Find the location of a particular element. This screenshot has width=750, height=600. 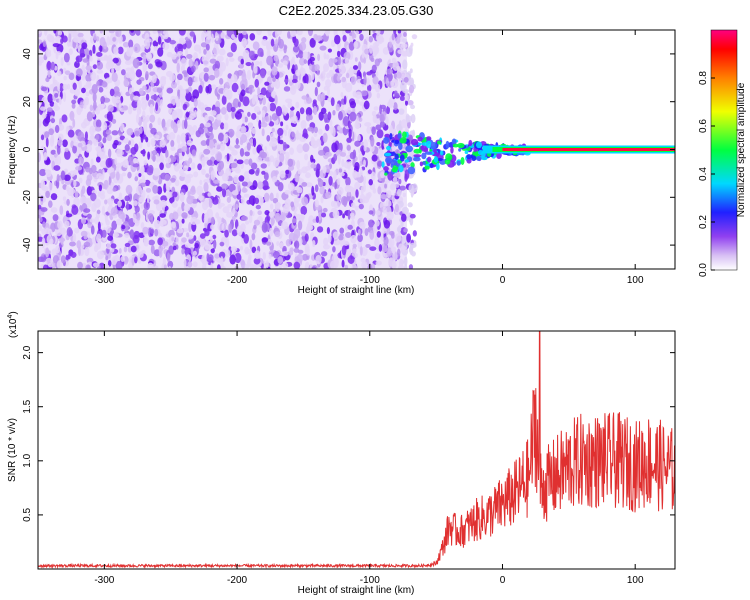

colorbar-ticks: 0.0 0.2 0.4 0.6 0.8 is located at coordinates (706, 174).